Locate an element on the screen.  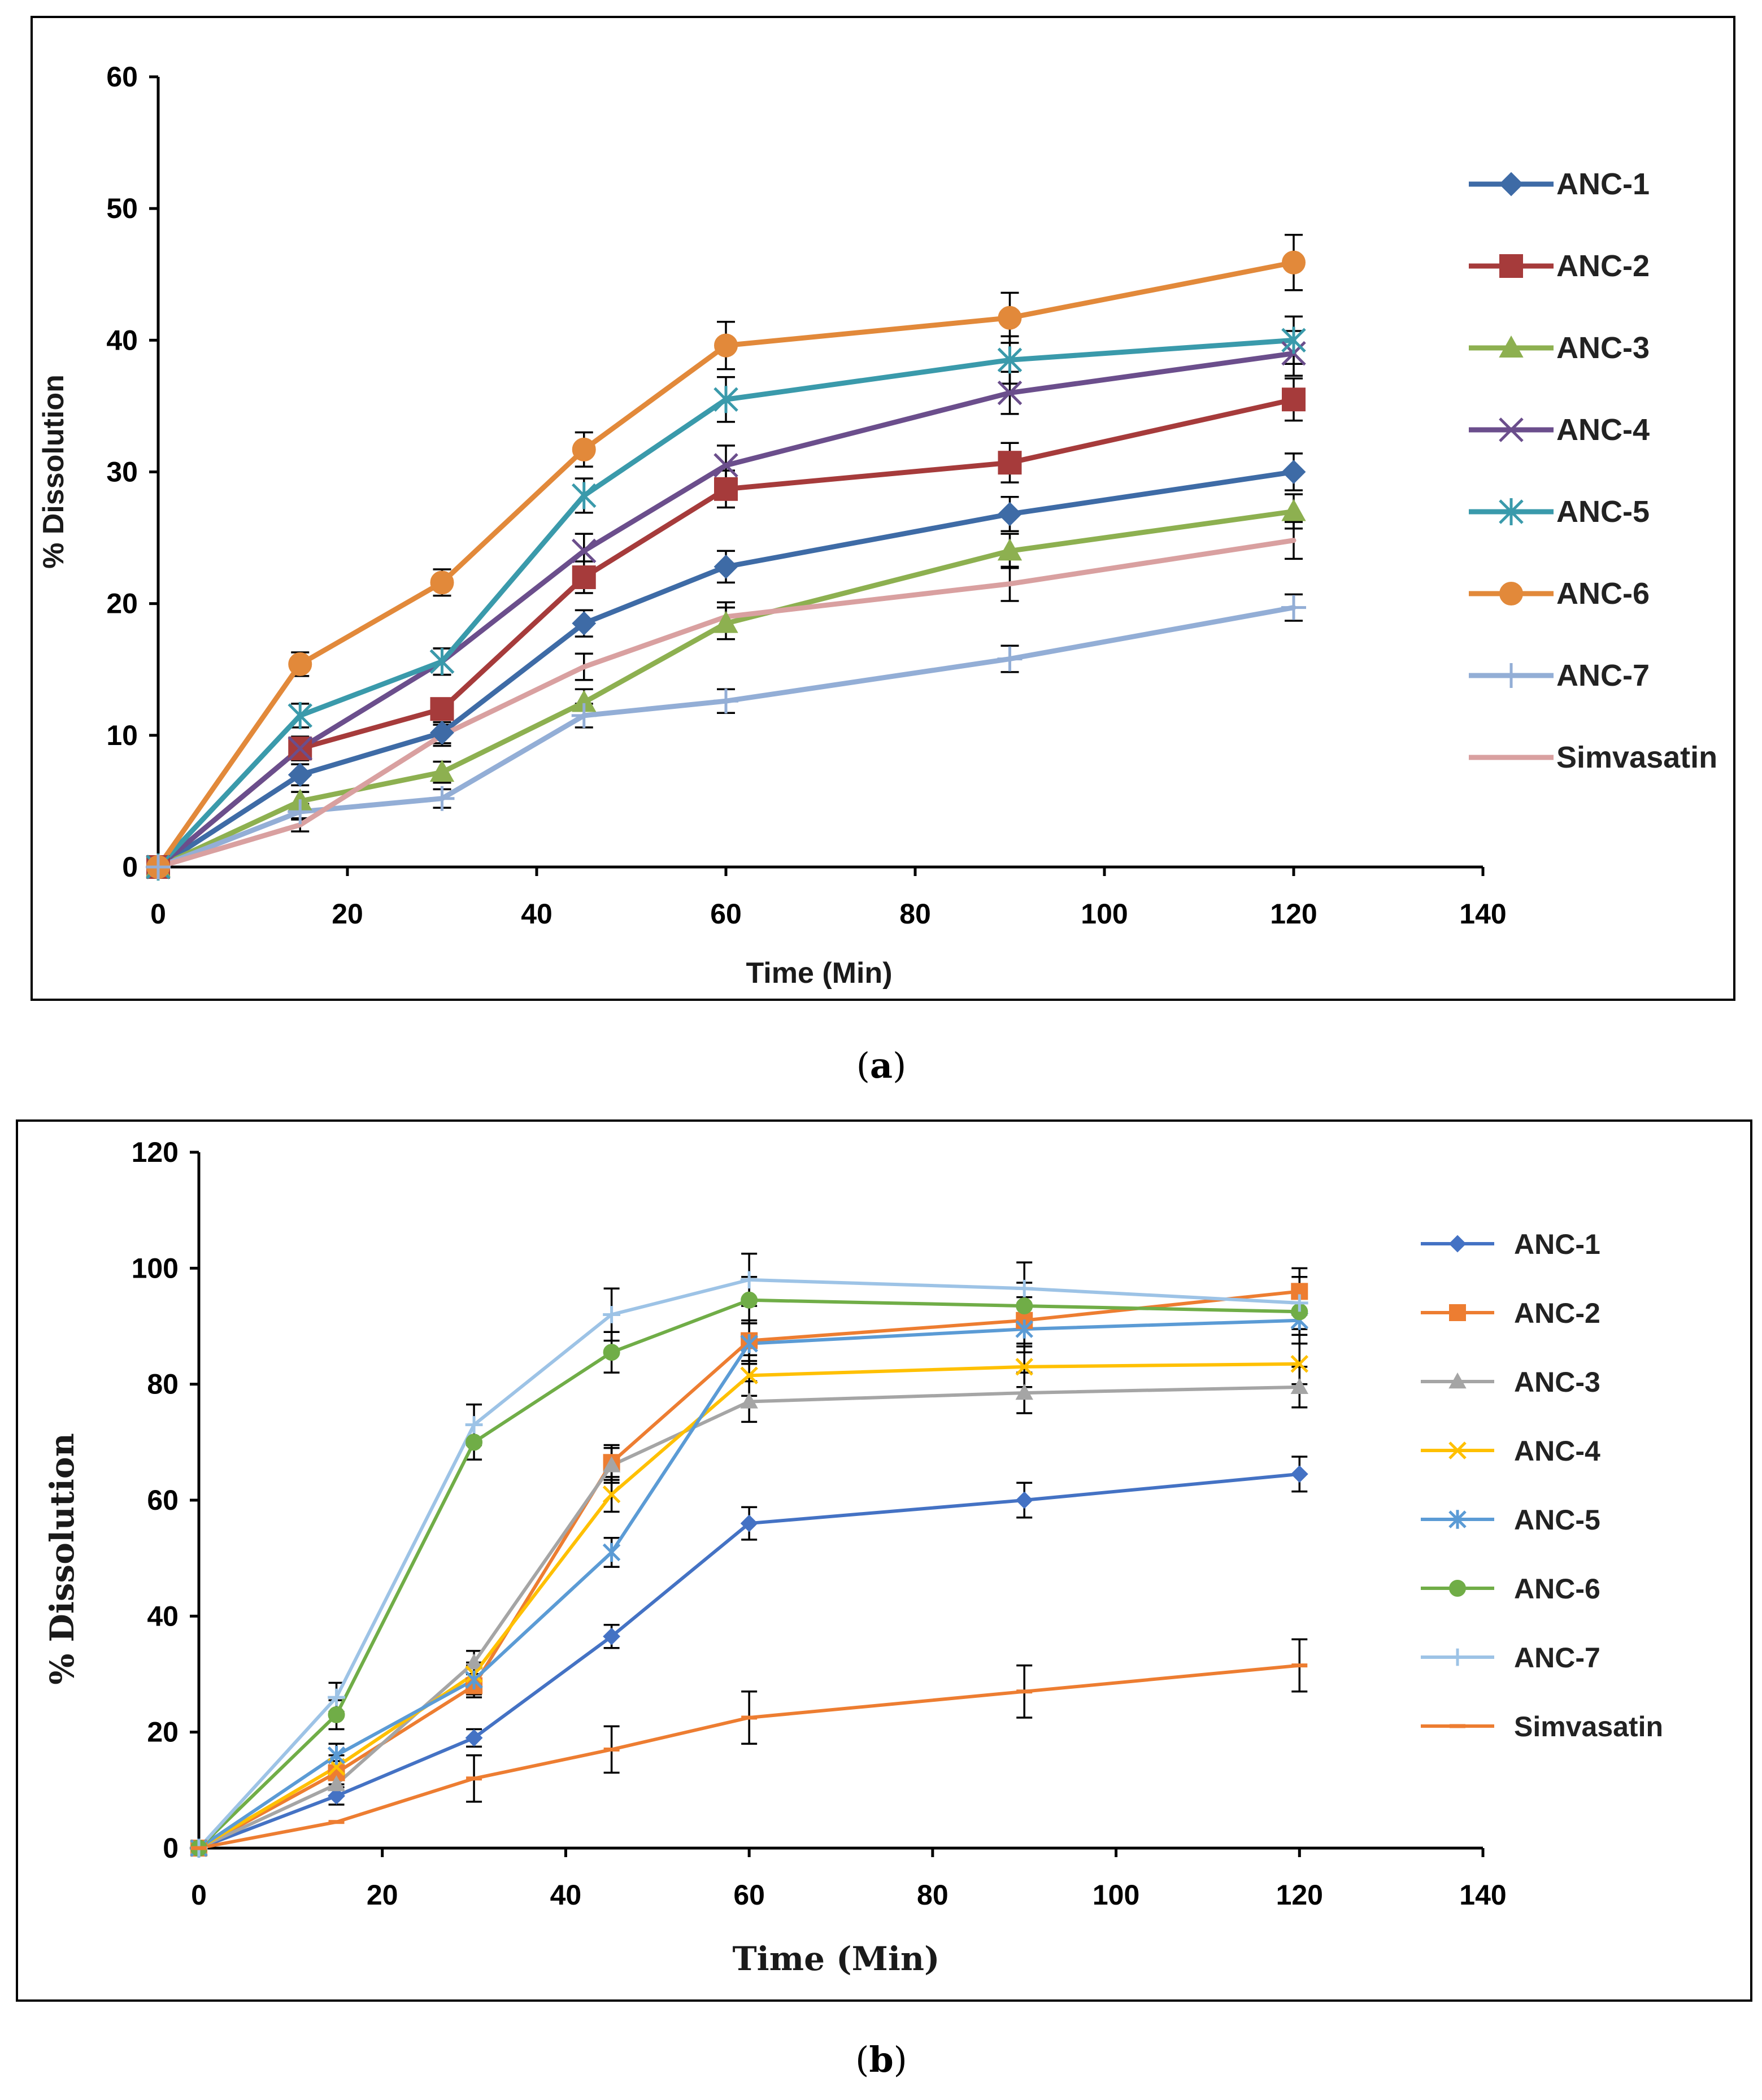
legend-anc-6-label: ANC-6 is located at coordinates (1603, 594).